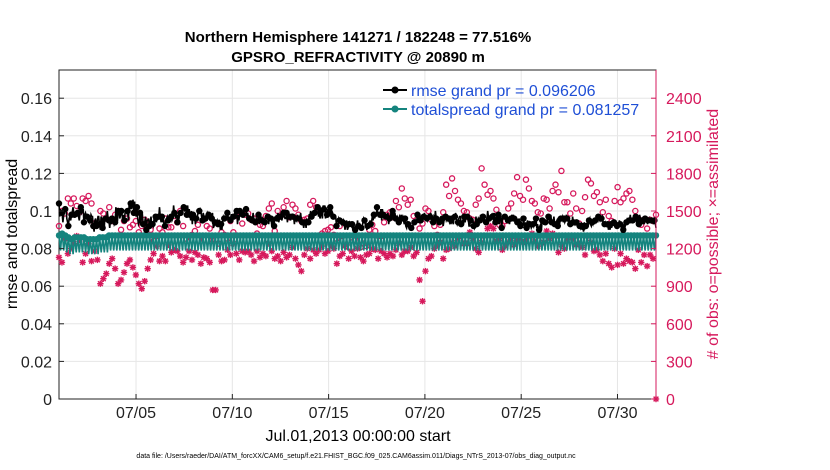 The width and height of the screenshot is (830, 470). I want to click on x-tick-label: 07/20, so click(425, 413).